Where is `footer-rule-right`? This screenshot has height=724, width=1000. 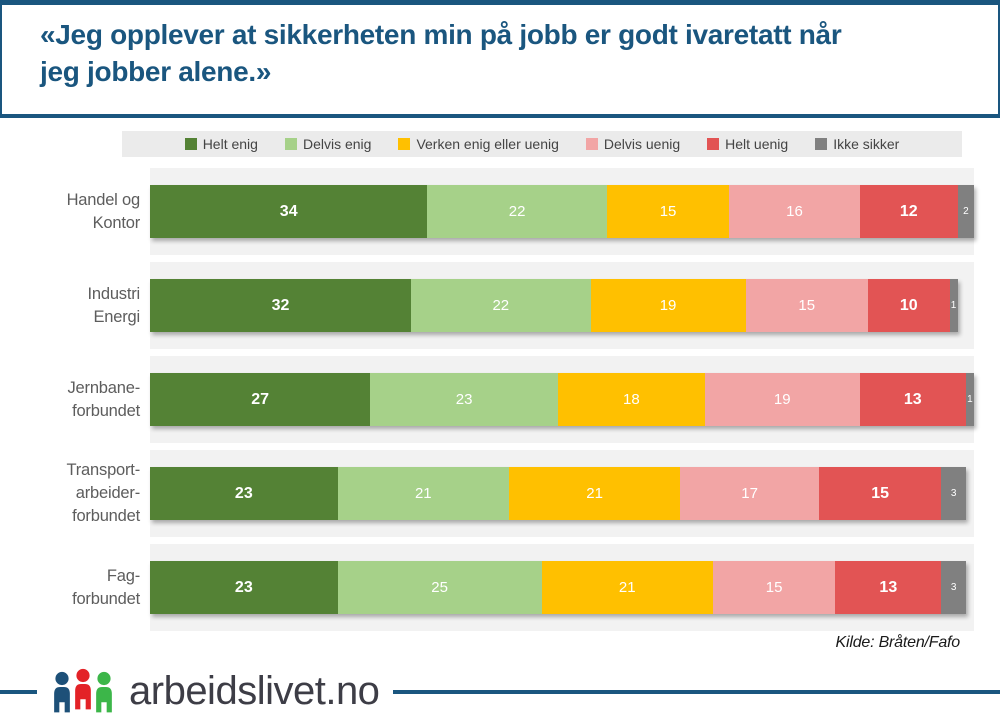
footer-rule-right is located at coordinates (696, 692).